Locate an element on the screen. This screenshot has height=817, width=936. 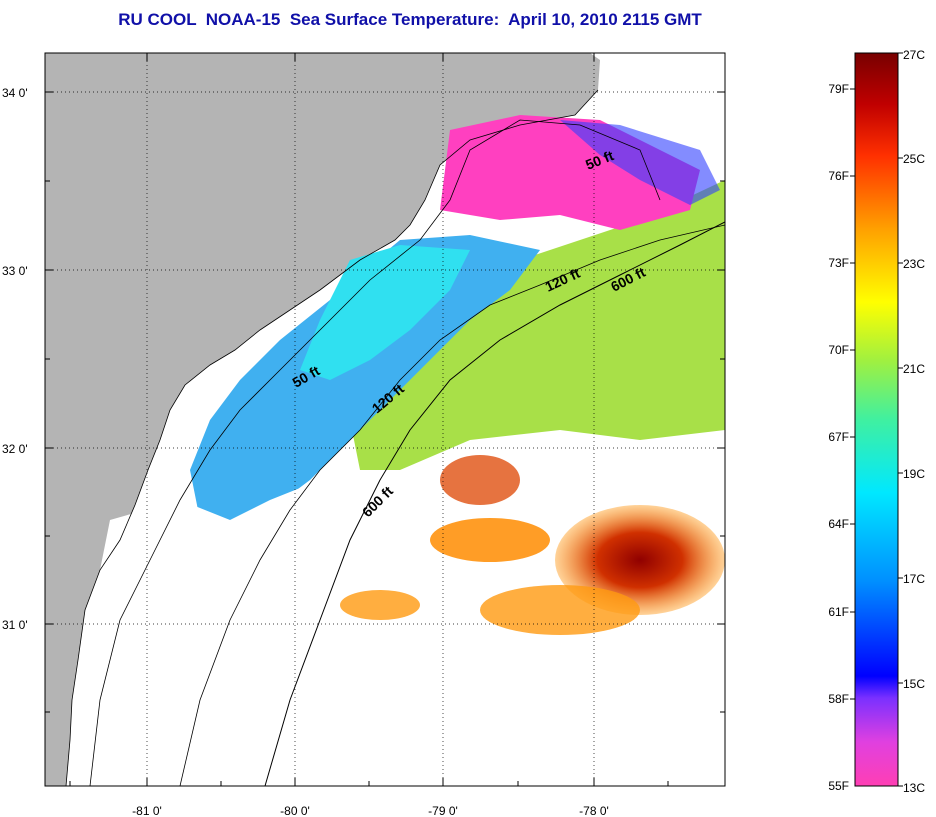
colorbar-c-label: 19C is located at coordinates (914, 474).